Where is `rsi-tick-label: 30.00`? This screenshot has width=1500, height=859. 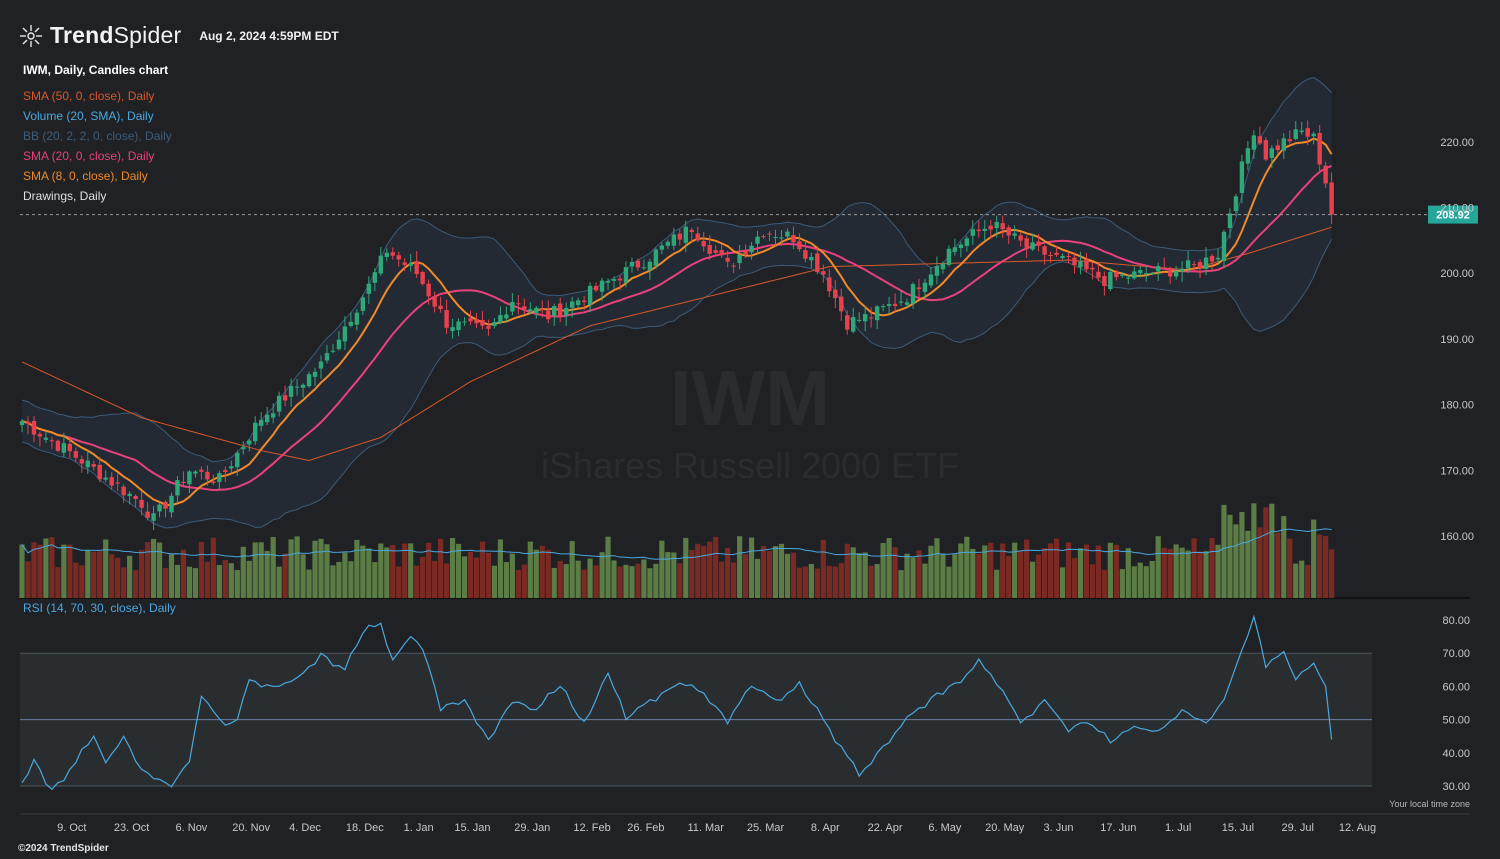
rsi-tick-label: 30.00 is located at coordinates (1456, 787).